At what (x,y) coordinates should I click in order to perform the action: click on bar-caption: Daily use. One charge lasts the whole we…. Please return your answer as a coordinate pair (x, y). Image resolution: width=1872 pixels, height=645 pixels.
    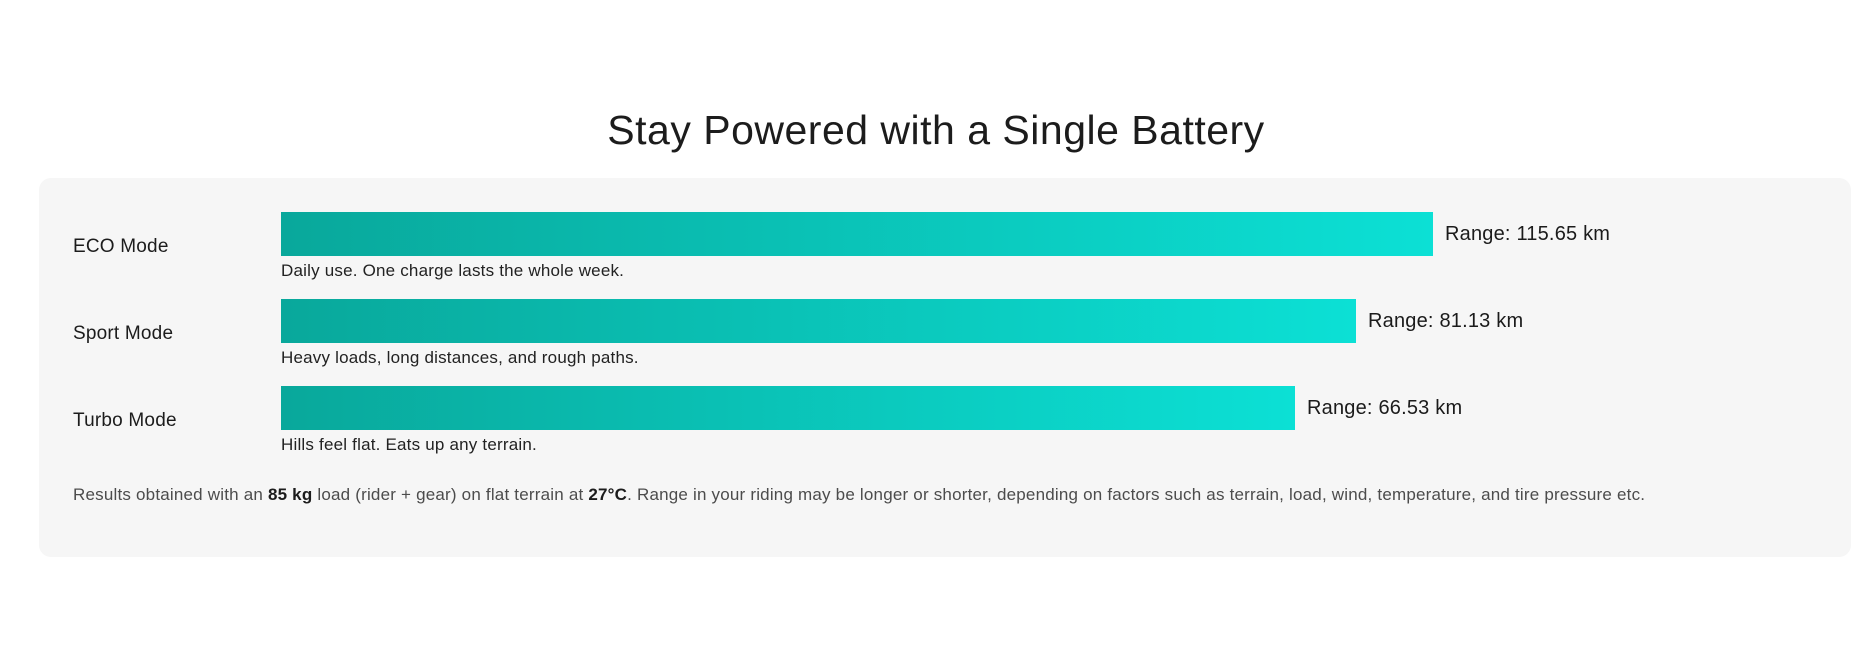
    Looking at the image, I should click on (453, 270).